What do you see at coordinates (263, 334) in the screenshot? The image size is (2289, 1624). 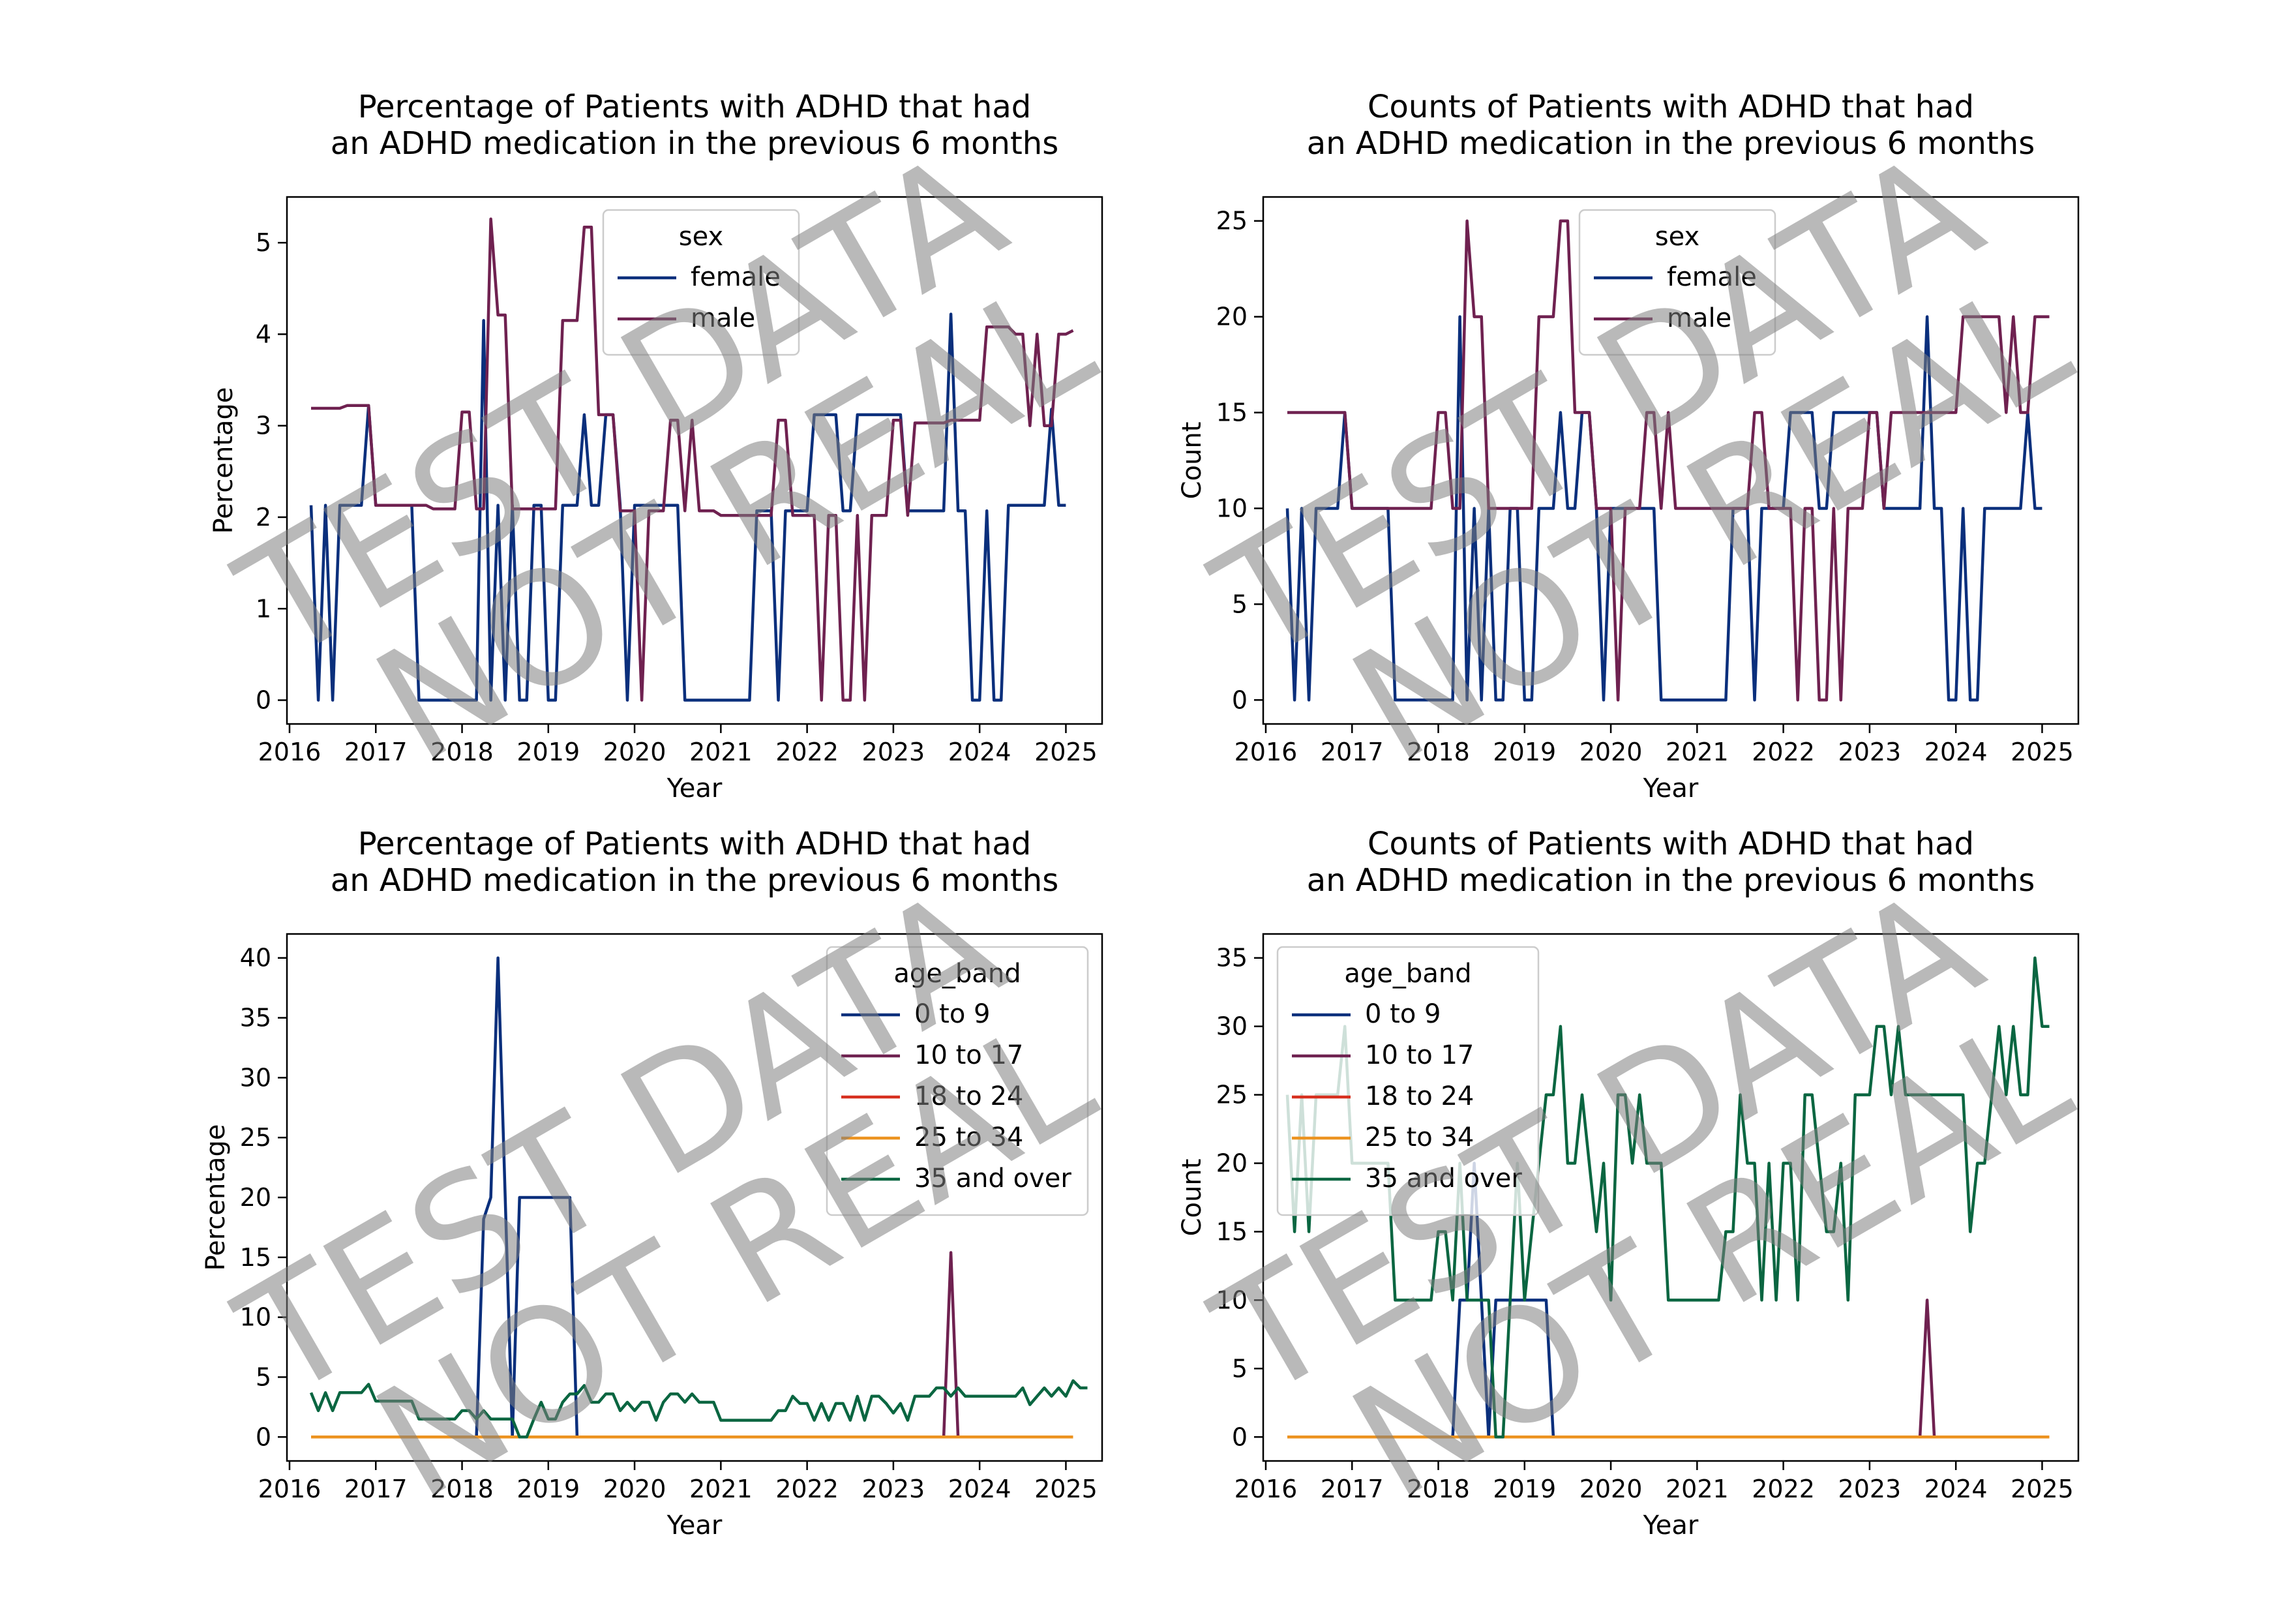 I see `y-tick-label: 4` at bounding box center [263, 334].